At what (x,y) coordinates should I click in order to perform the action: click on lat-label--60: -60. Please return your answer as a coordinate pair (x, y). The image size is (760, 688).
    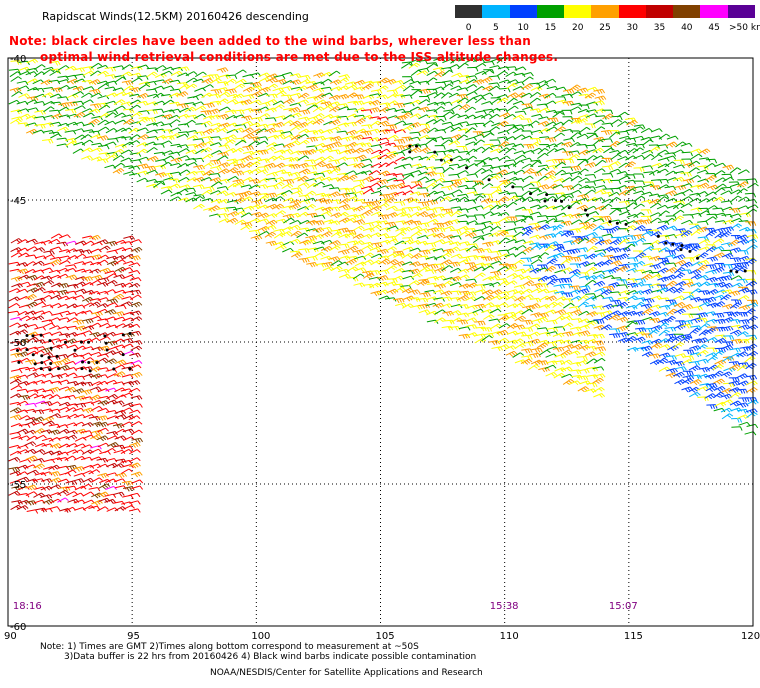
    Looking at the image, I should click on (18, 627).